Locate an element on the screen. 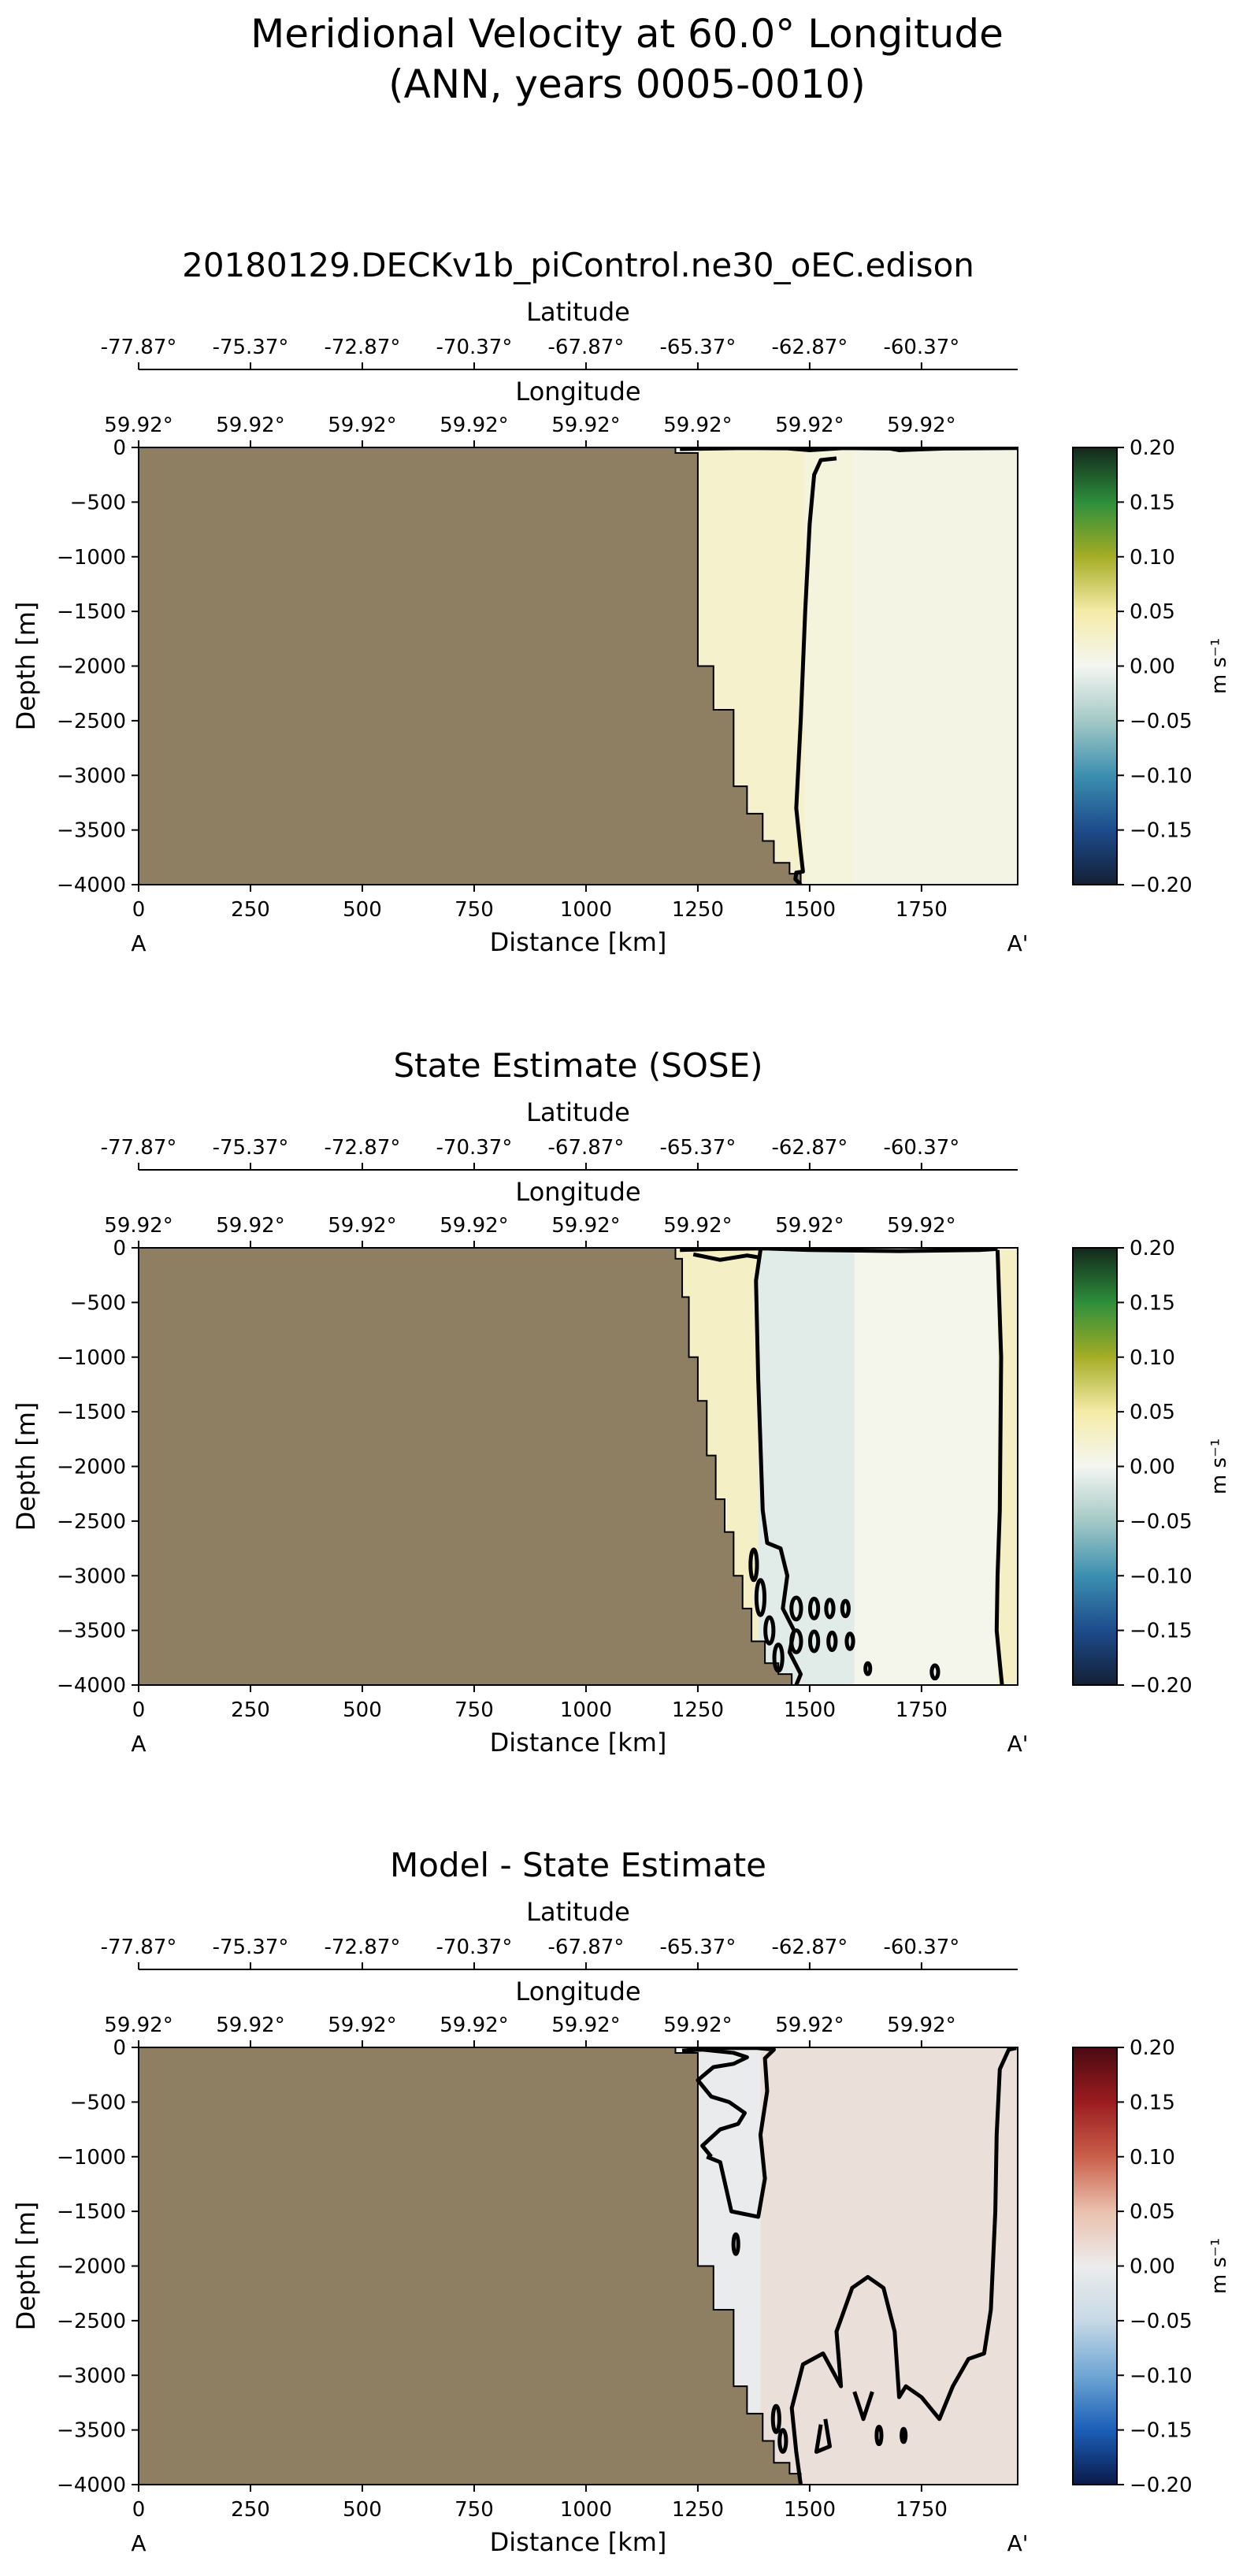 The width and height of the screenshot is (1254, 2576). colorbar-label: m s⁻¹ is located at coordinates (1219, 2266).